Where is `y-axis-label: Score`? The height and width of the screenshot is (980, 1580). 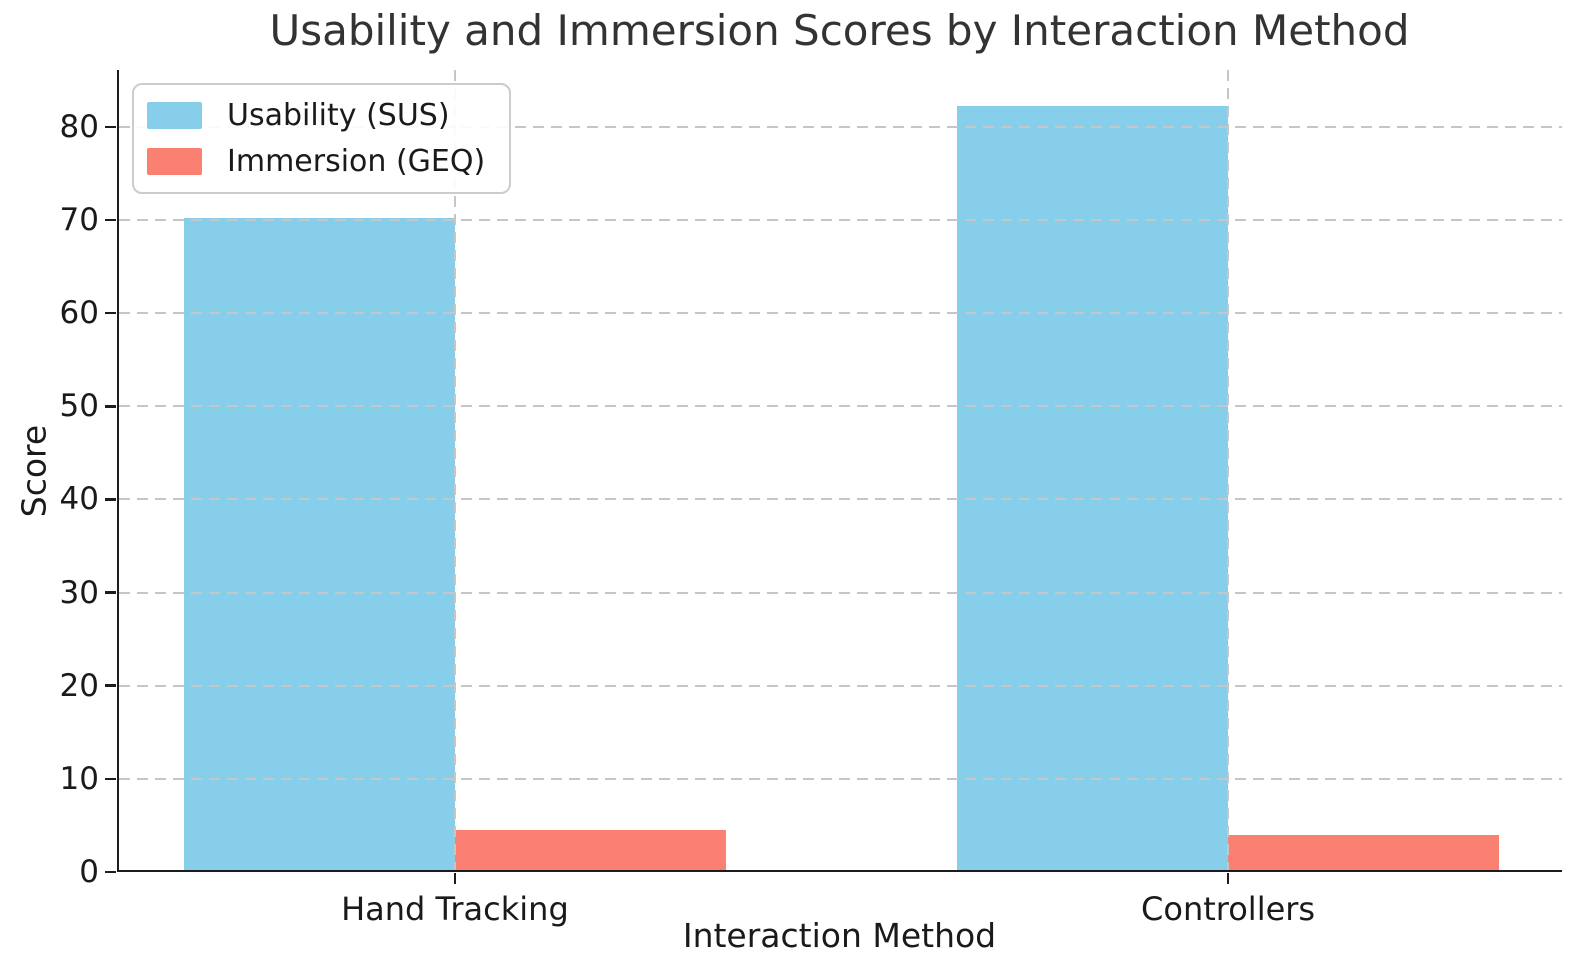
y-axis-label: Score is located at coordinates (34, 471).